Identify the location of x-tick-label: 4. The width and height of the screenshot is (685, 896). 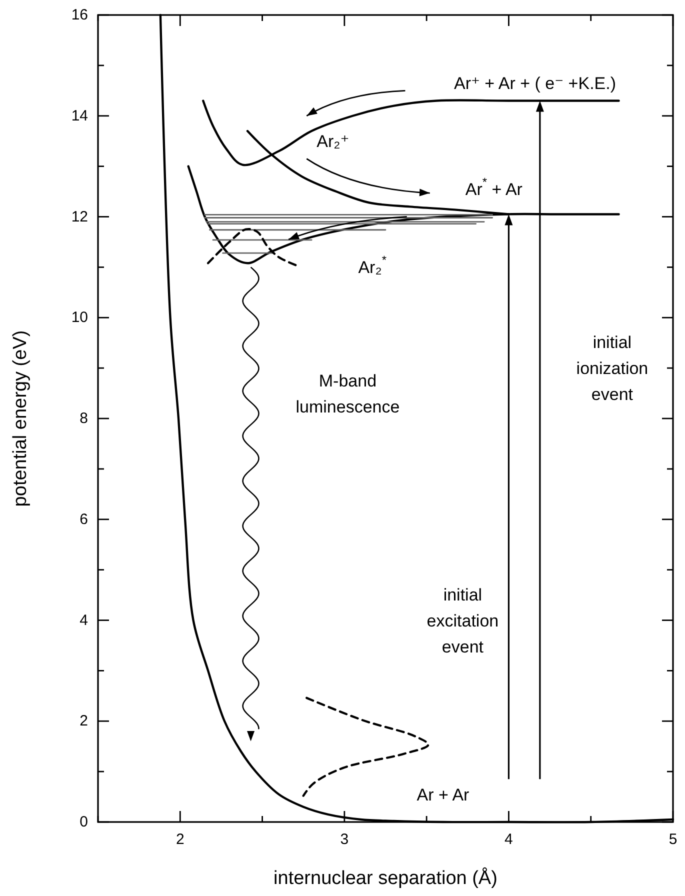
(508, 839).